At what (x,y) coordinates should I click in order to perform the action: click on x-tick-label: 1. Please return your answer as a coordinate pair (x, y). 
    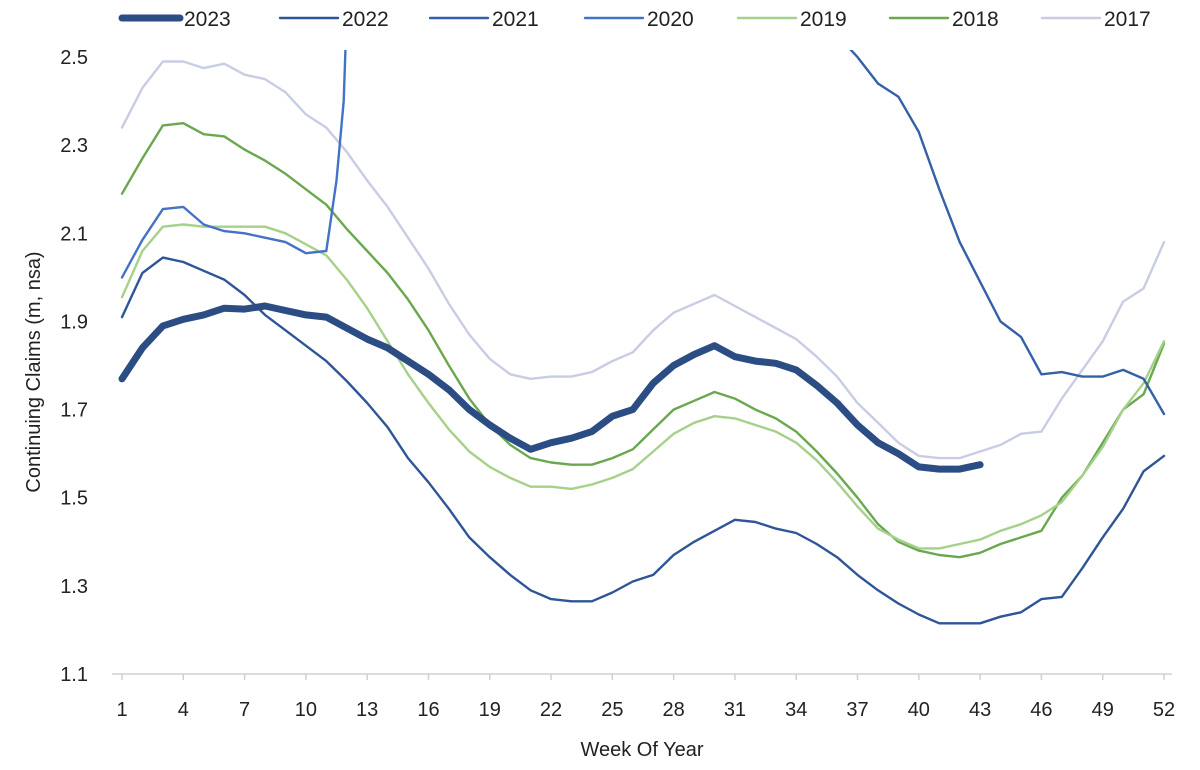
    Looking at the image, I should click on (121, 710).